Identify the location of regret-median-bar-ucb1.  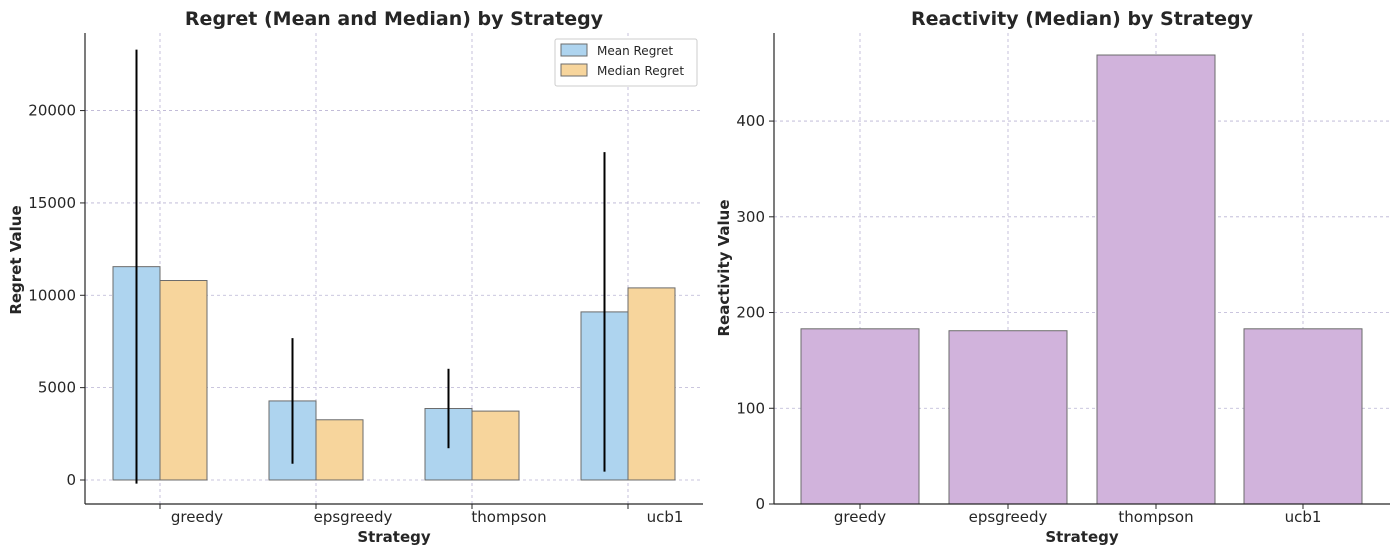
(651, 384).